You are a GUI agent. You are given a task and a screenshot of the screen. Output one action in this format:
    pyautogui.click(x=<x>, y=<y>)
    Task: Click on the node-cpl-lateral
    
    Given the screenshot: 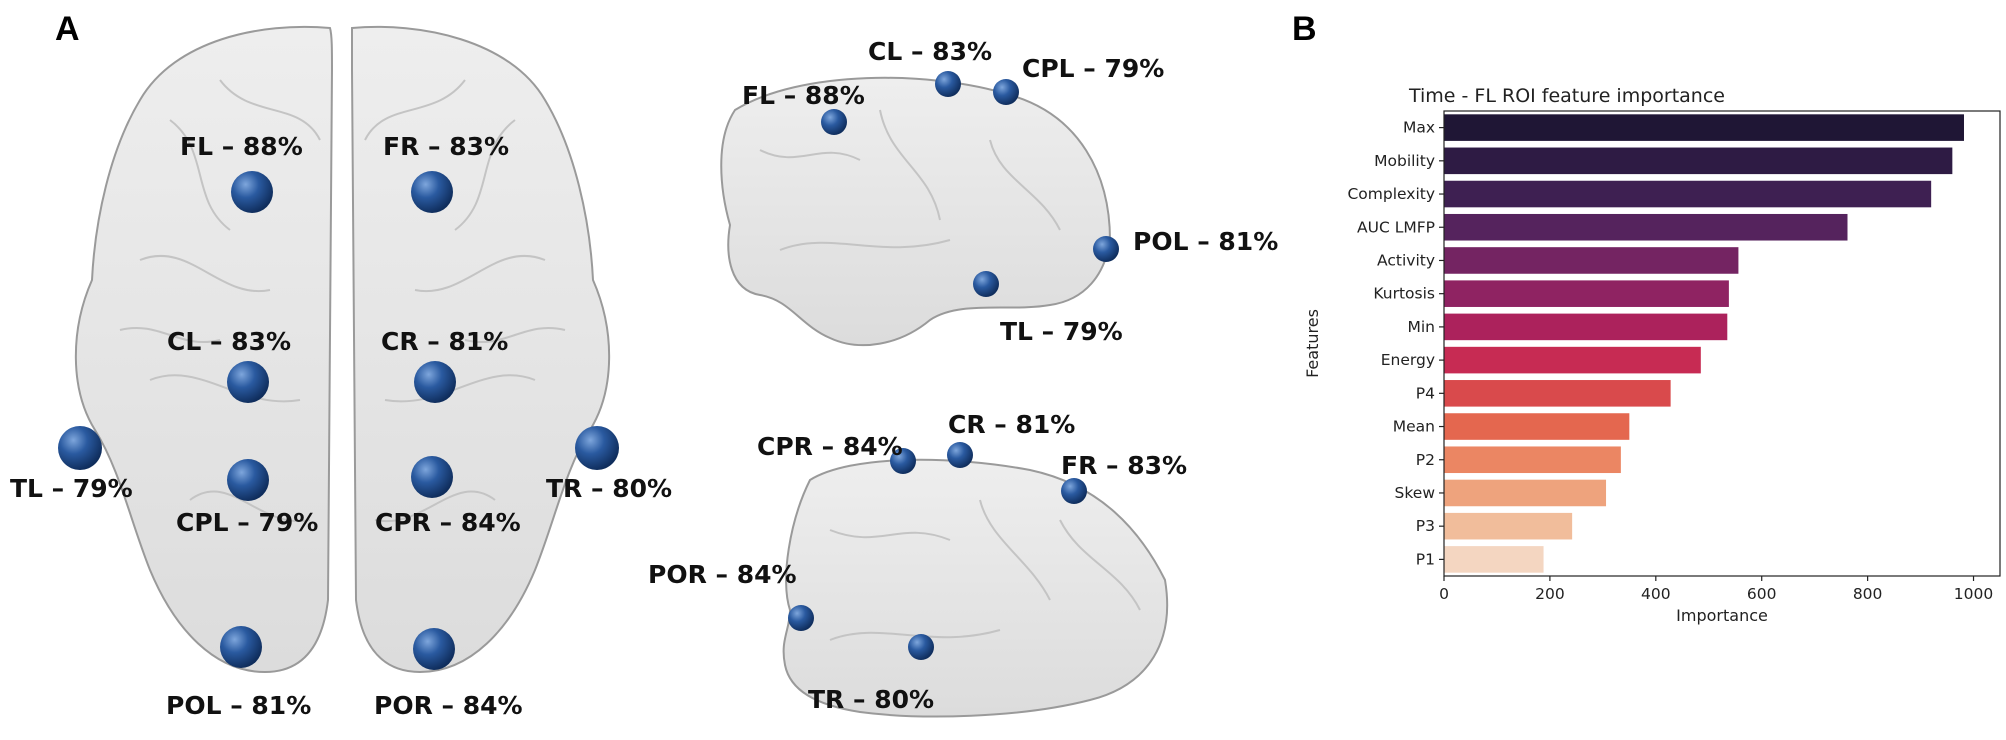 What is the action you would take?
    pyautogui.click(x=1006, y=92)
    